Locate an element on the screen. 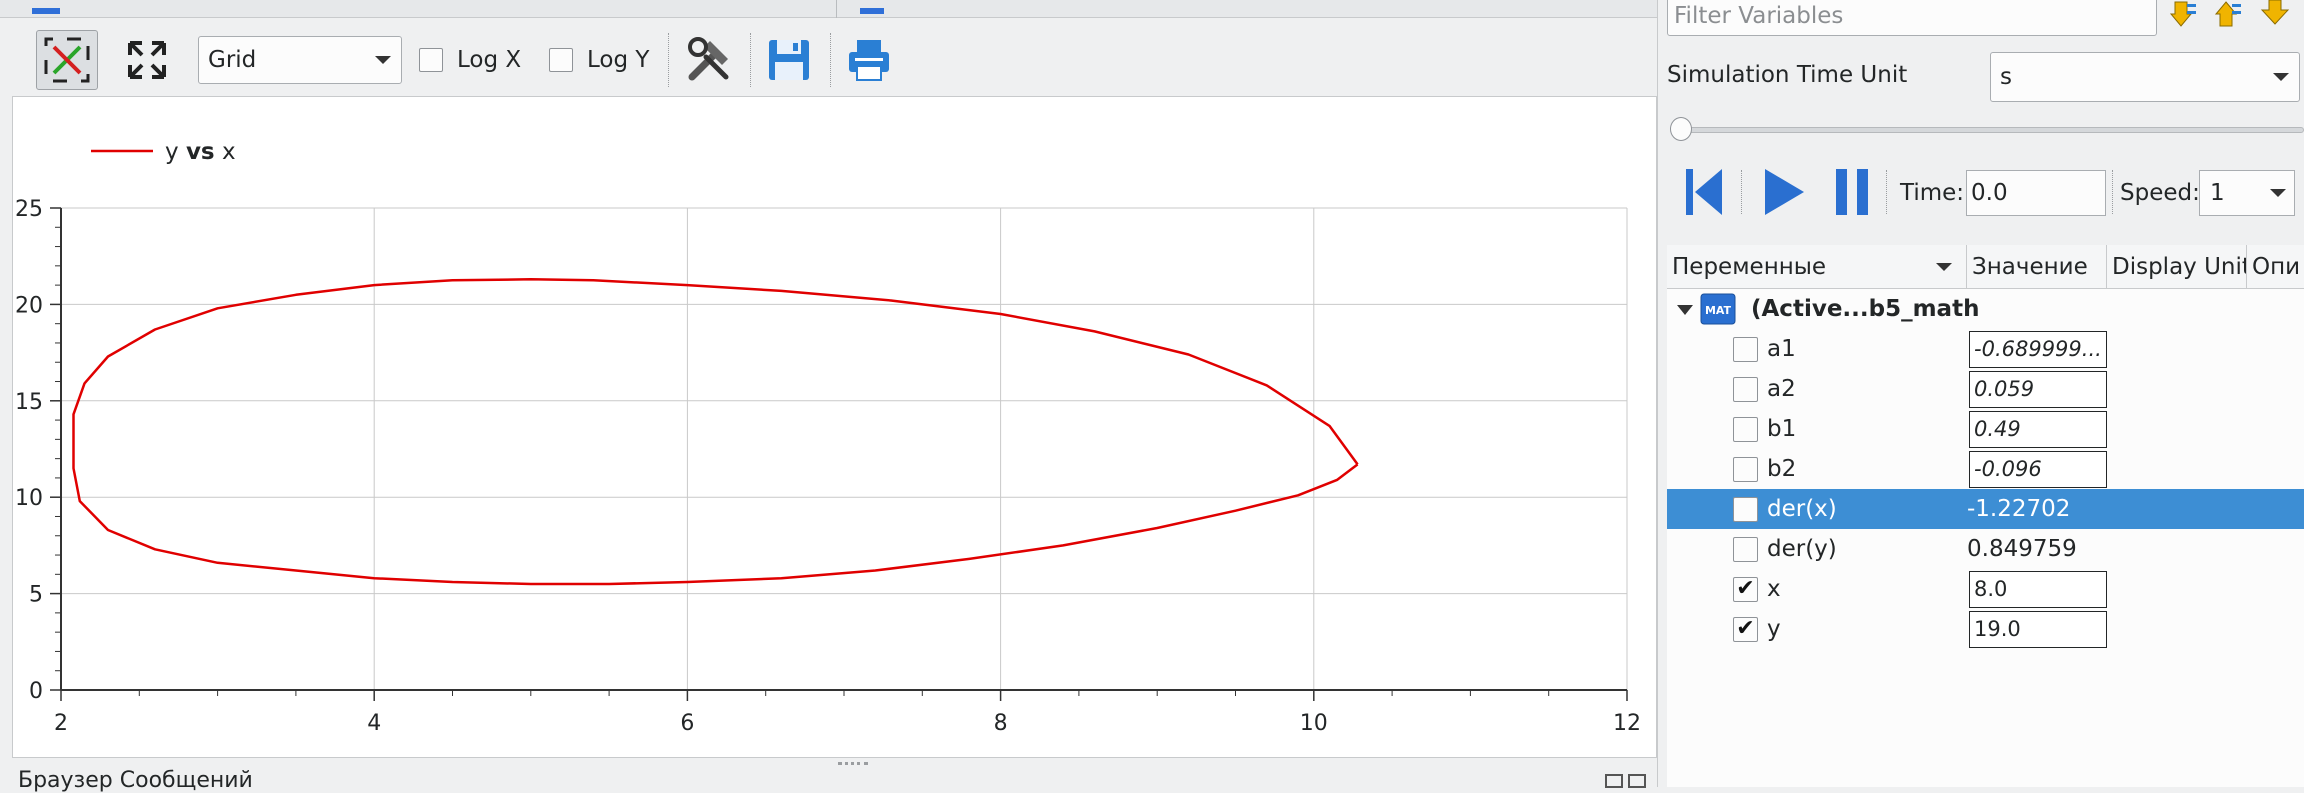 Image resolution: width=2304 pixels, height=793 pixels. time-input: 0.0 is located at coordinates (2036, 193).